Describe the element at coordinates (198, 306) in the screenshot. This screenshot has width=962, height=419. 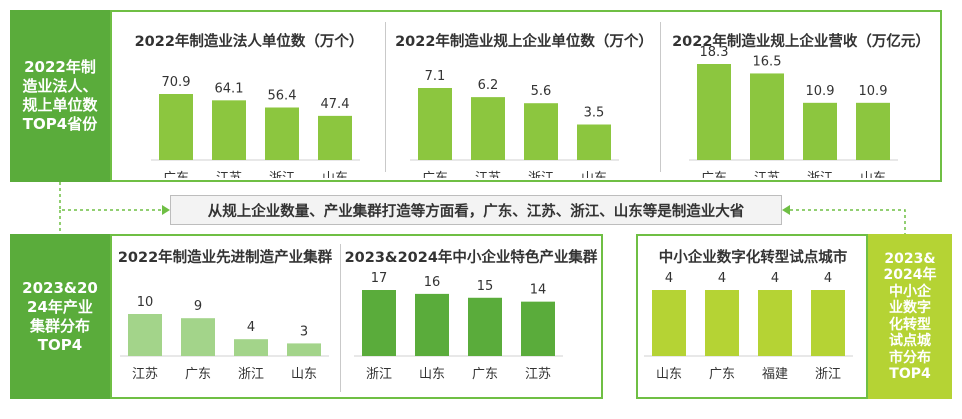
I see `data-label: 9` at that location.